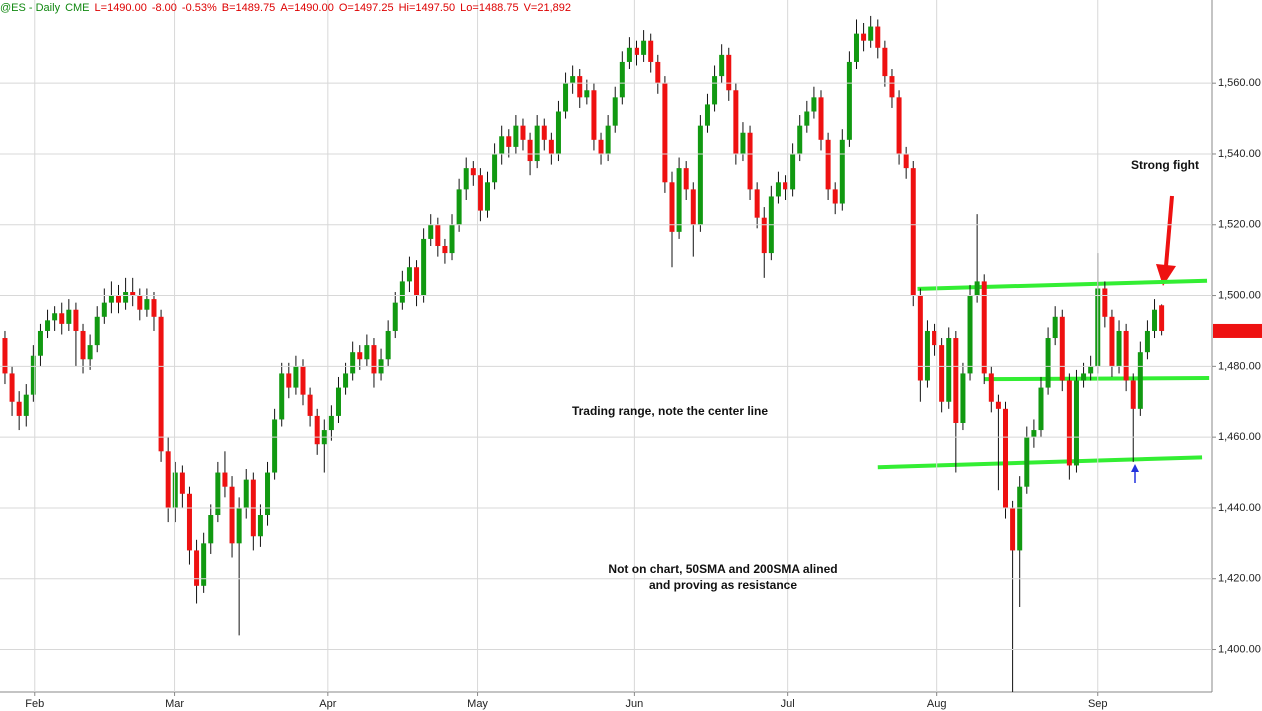  I want to click on y-tick-label: 1,480.00, so click(1239, 366).